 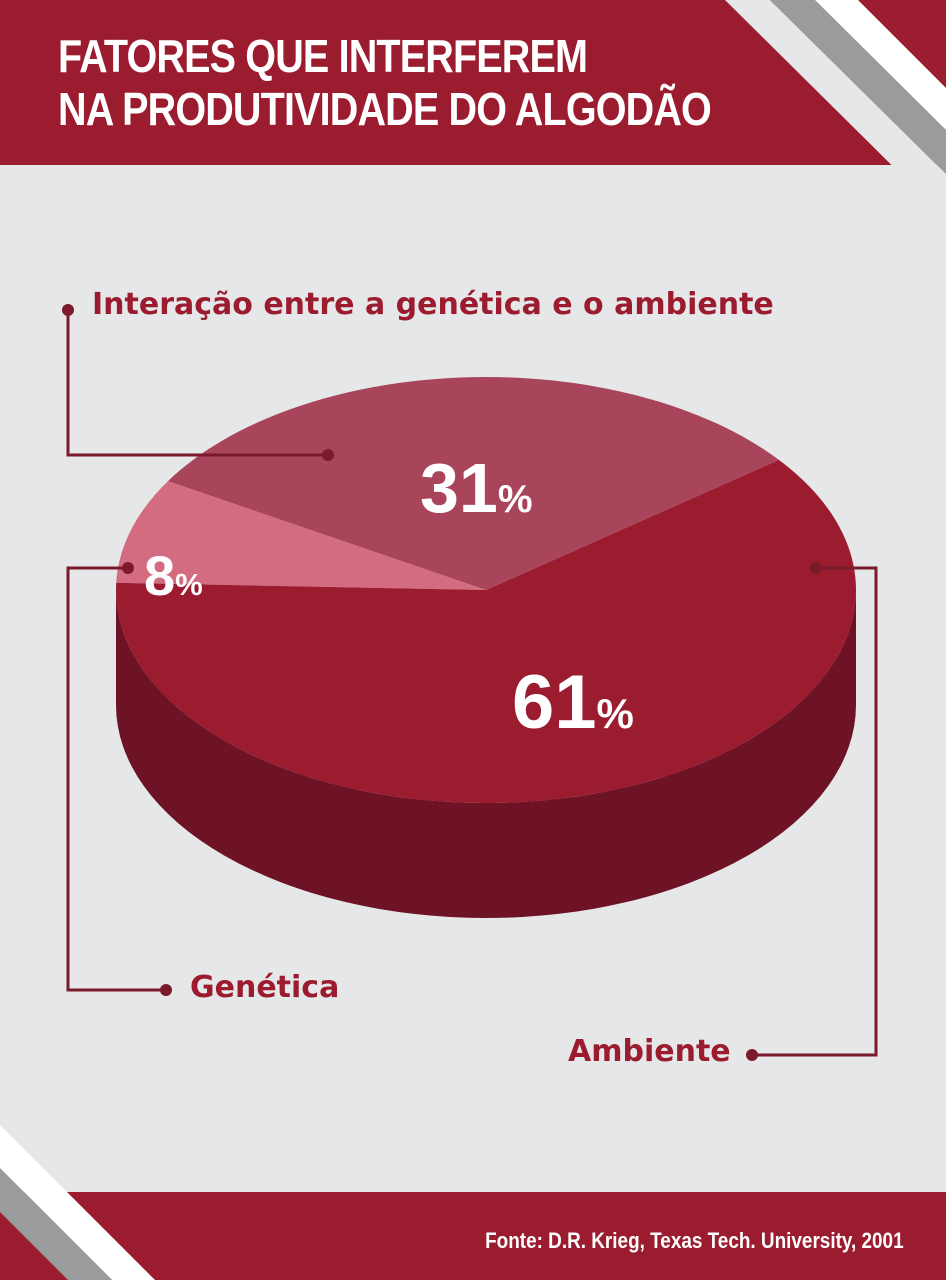 What do you see at coordinates (301, 535) in the screenshot?
I see `pie-slice-genetica` at bounding box center [301, 535].